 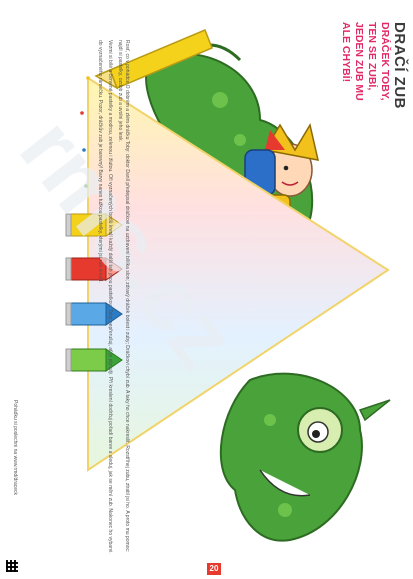 What do you see at coordinates (214, 569) in the screenshot?
I see `page-number: 20` at bounding box center [214, 569].